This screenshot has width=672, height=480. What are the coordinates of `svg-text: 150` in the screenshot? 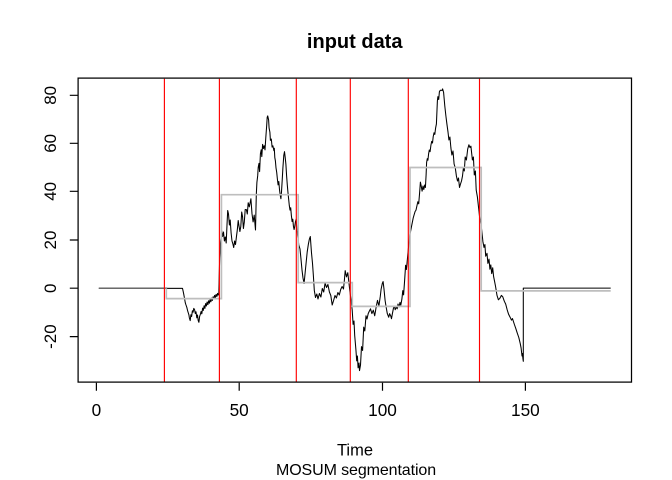 It's located at (525, 410).